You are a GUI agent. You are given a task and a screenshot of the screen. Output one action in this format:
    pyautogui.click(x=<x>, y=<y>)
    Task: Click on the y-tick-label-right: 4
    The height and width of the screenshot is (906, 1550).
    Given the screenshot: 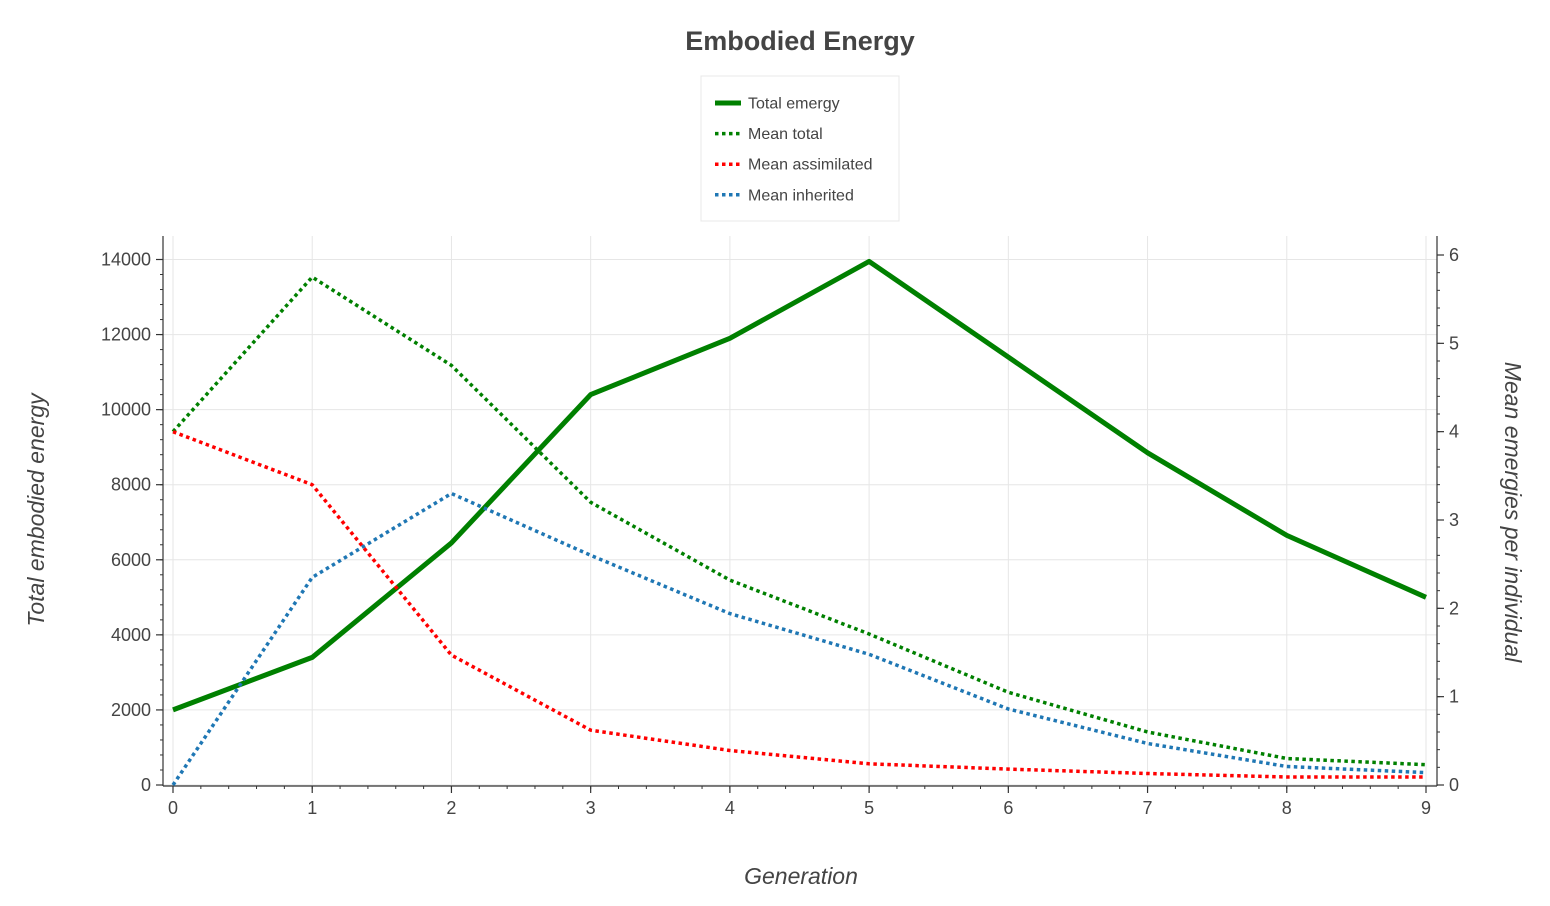 What is the action you would take?
    pyautogui.click(x=1454, y=432)
    